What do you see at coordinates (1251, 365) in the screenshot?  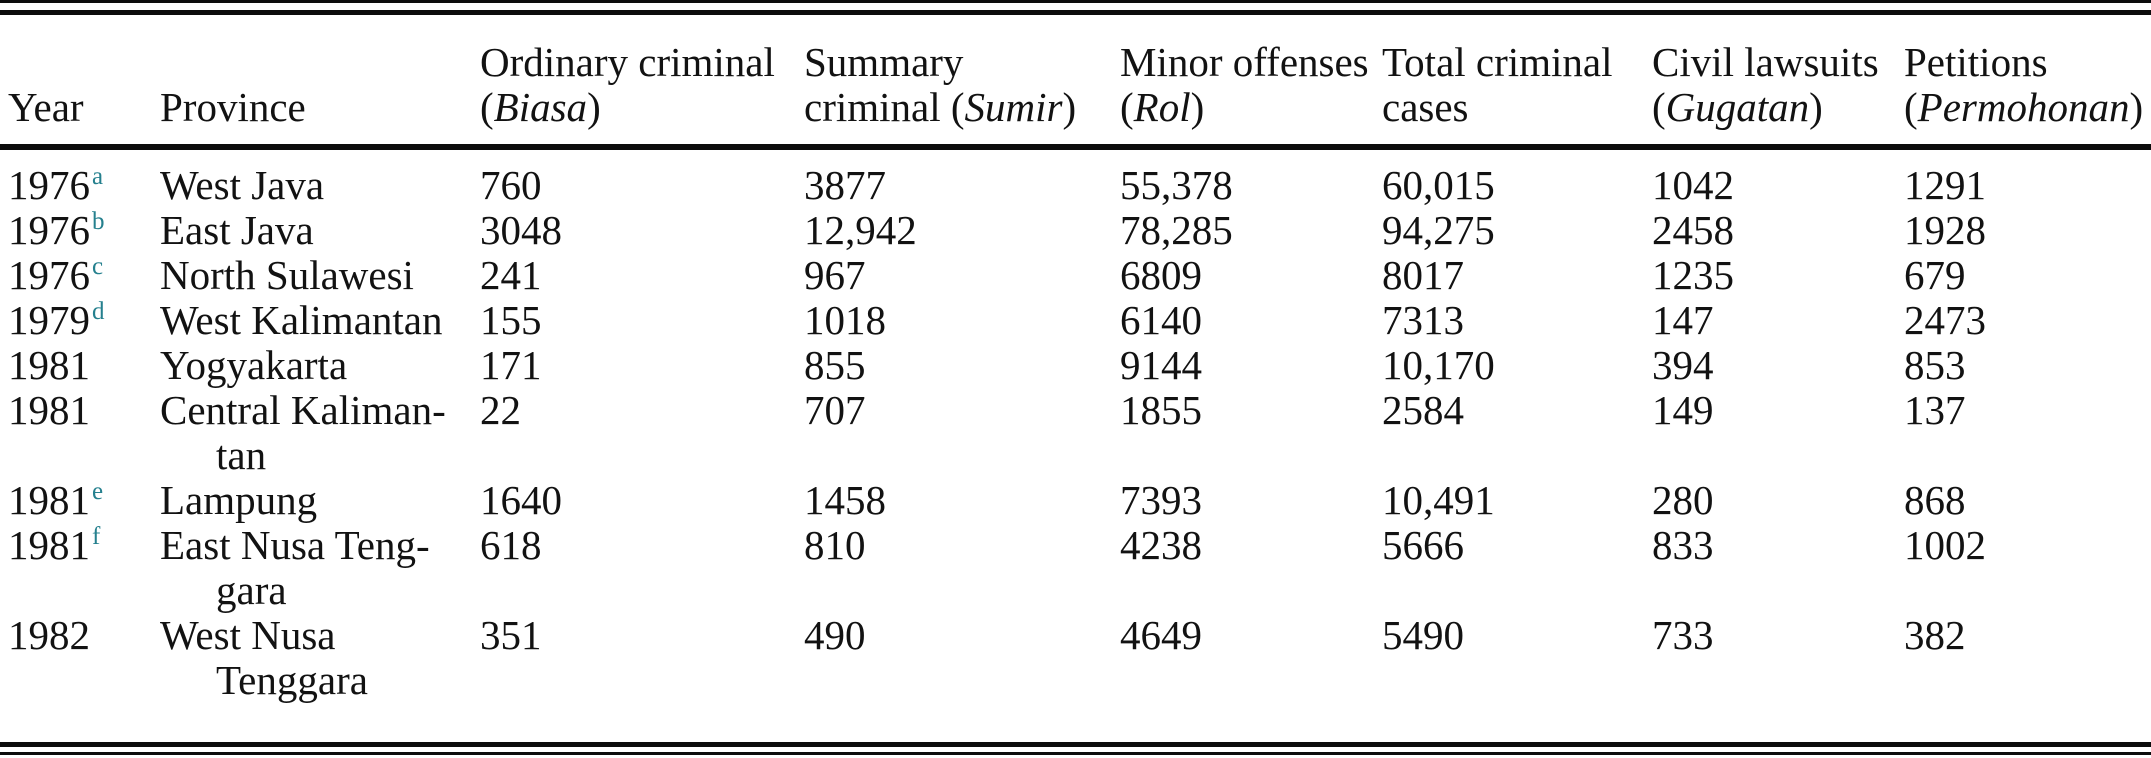 I see `value-cell-minor-offenses: 9144` at bounding box center [1251, 365].